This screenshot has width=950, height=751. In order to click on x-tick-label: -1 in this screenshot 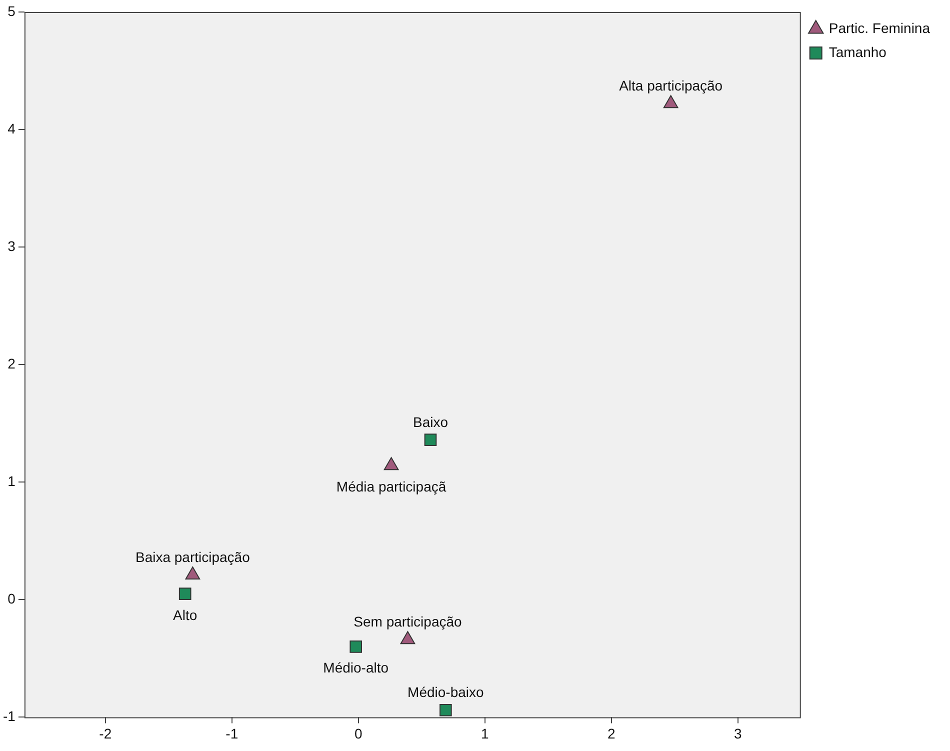, I will do `click(232, 733)`.